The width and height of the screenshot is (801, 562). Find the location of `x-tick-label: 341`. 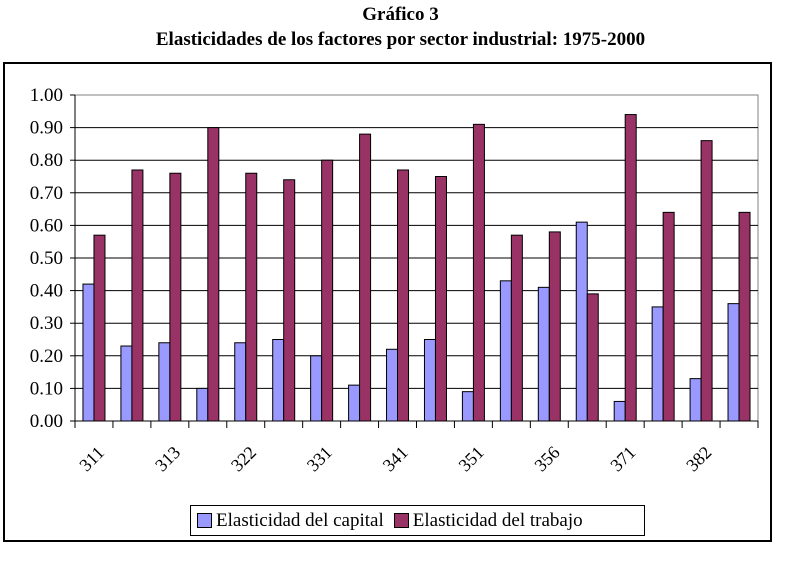

x-tick-label: 341 is located at coordinates (395, 458).